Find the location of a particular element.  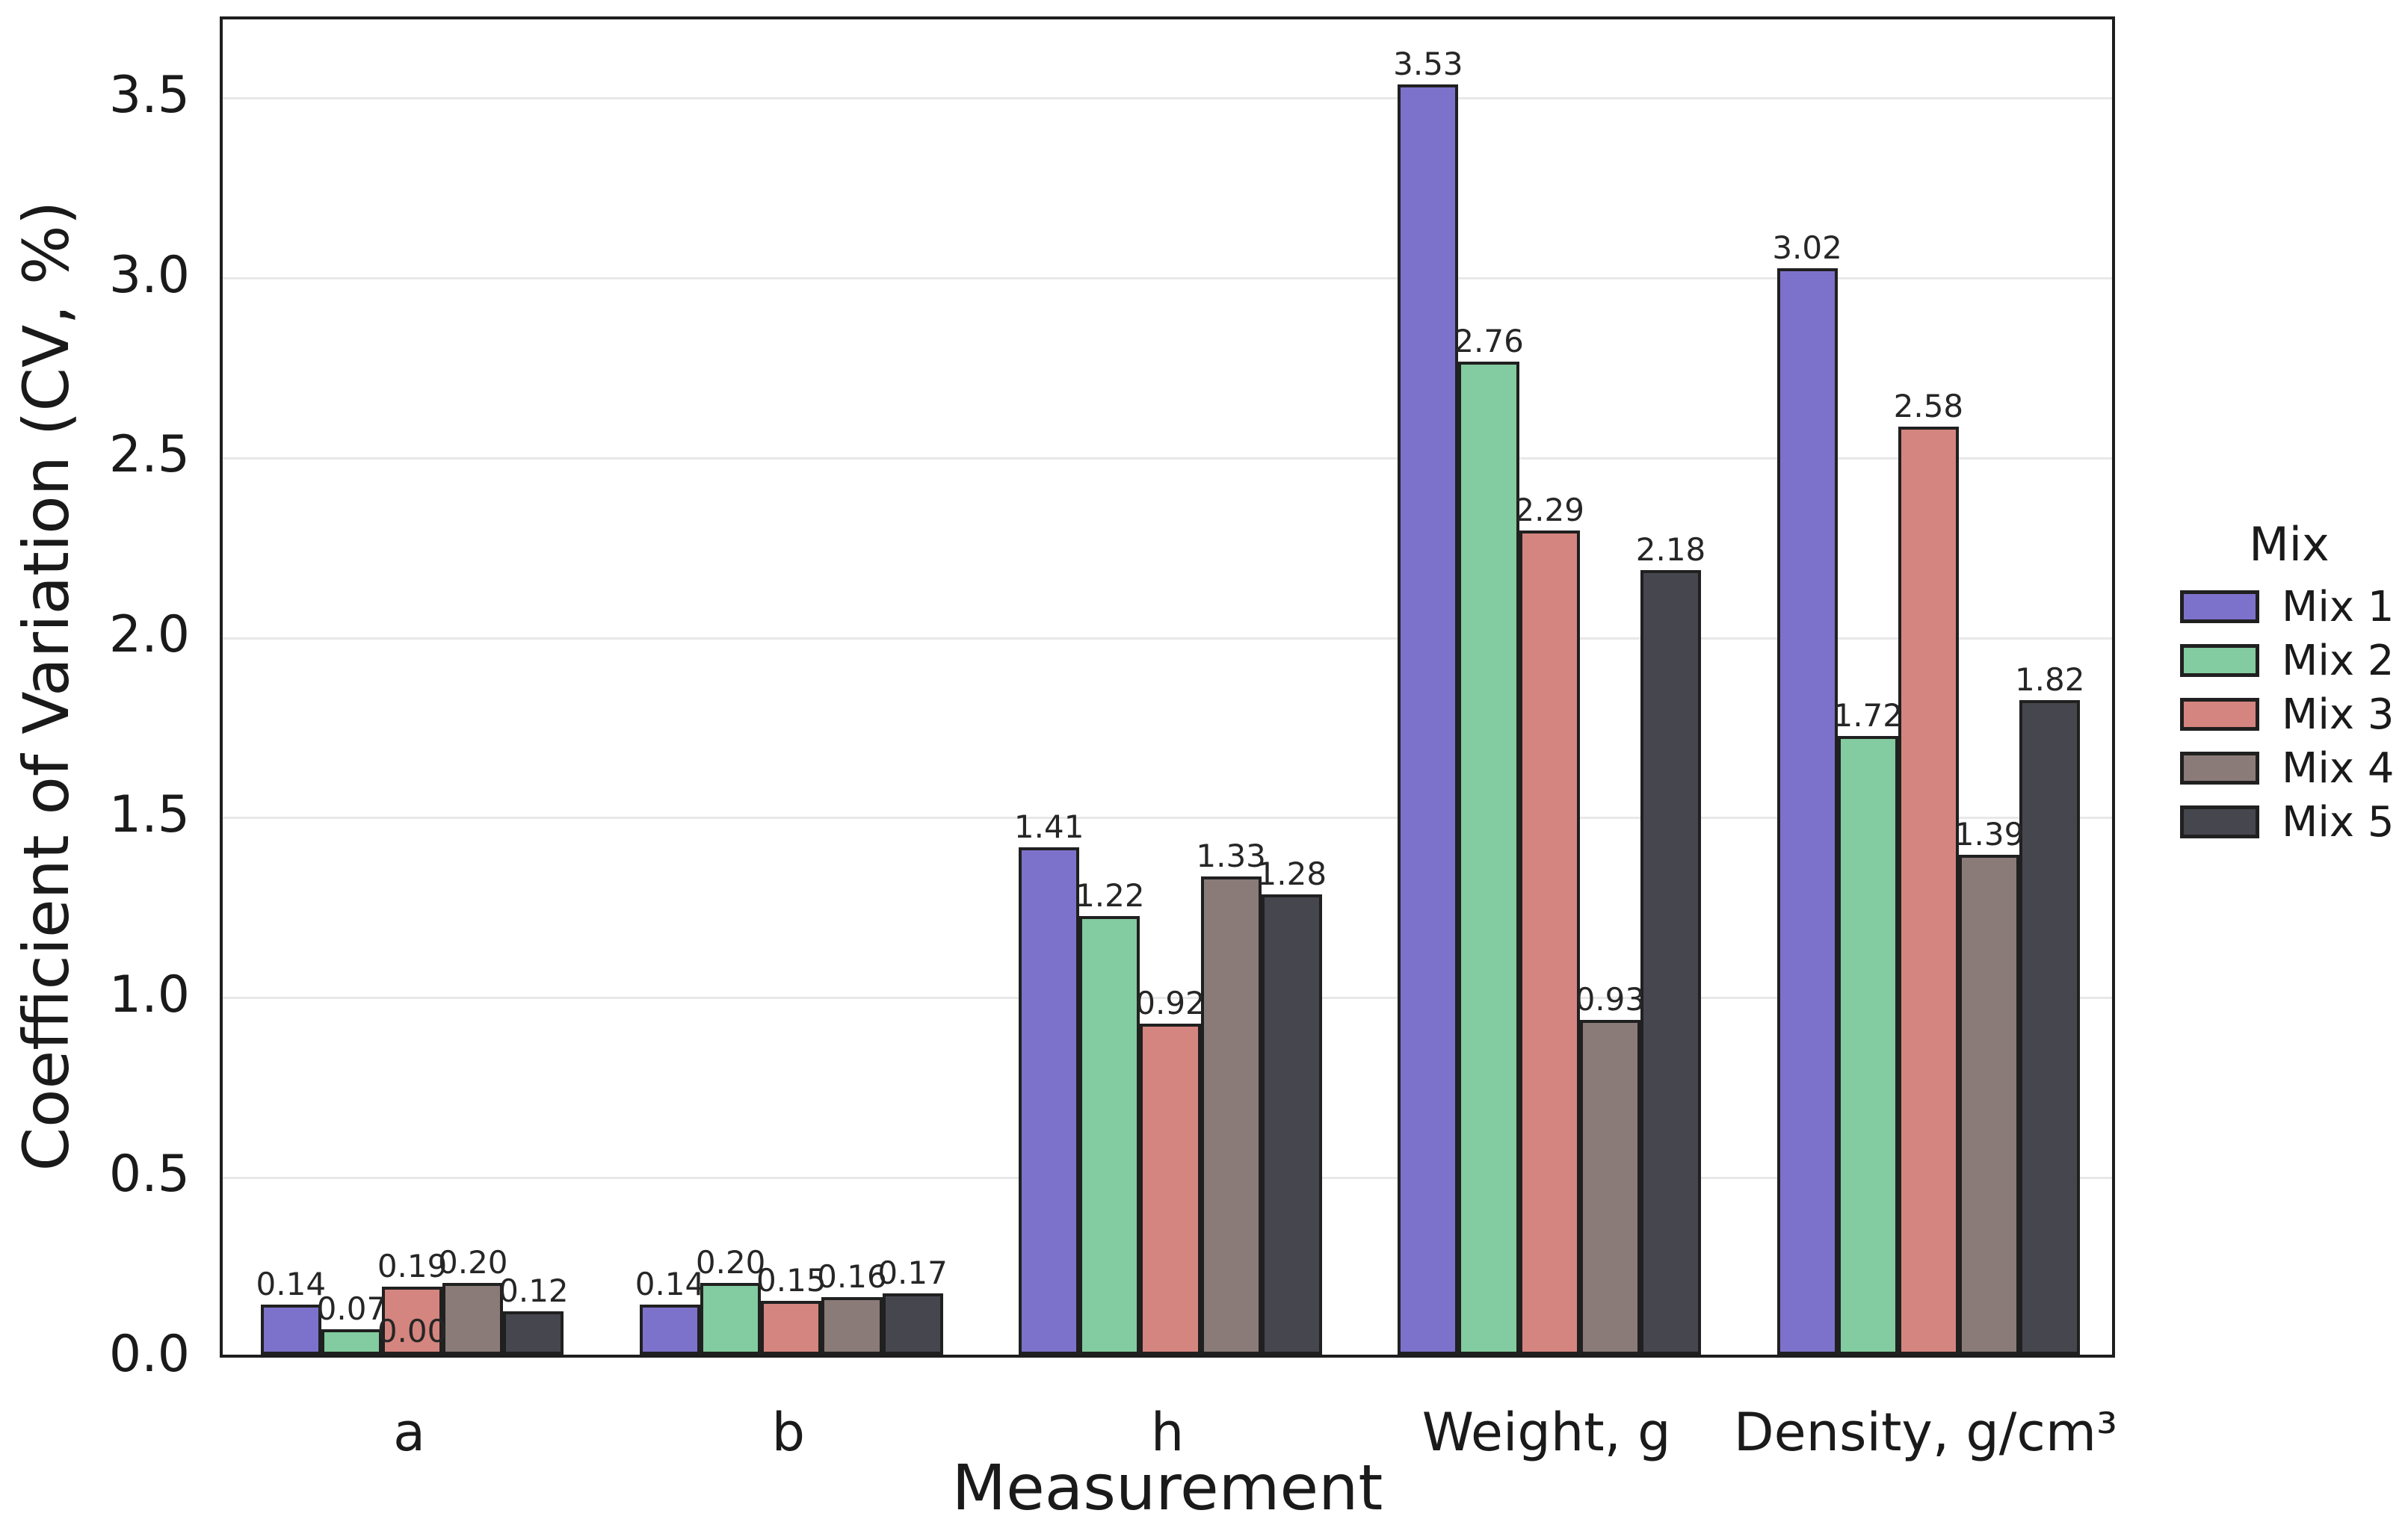

bar-value-label: 0.16 is located at coordinates (852, 1277).